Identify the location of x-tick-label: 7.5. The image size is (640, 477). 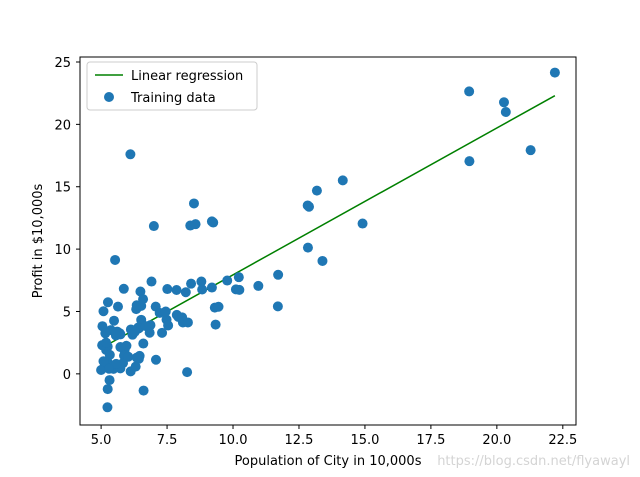
(167, 440).